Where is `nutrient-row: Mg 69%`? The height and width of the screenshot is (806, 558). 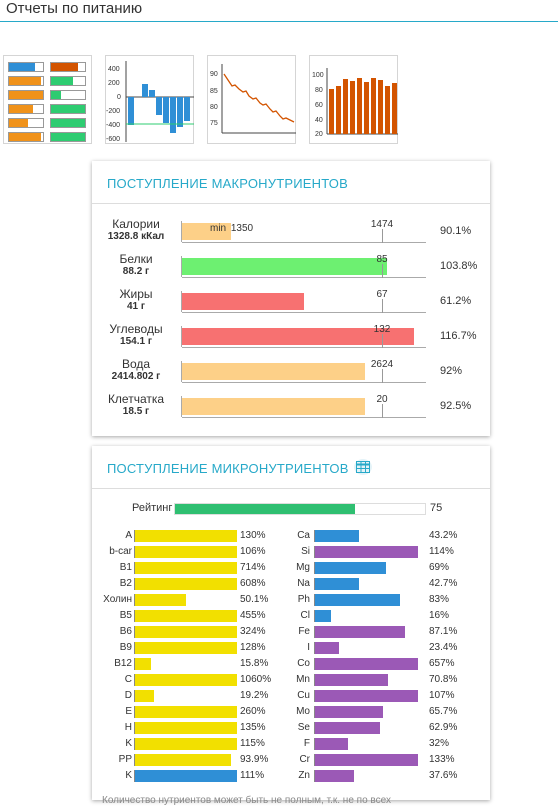
nutrient-row: Mg 69% is located at coordinates (386, 568).